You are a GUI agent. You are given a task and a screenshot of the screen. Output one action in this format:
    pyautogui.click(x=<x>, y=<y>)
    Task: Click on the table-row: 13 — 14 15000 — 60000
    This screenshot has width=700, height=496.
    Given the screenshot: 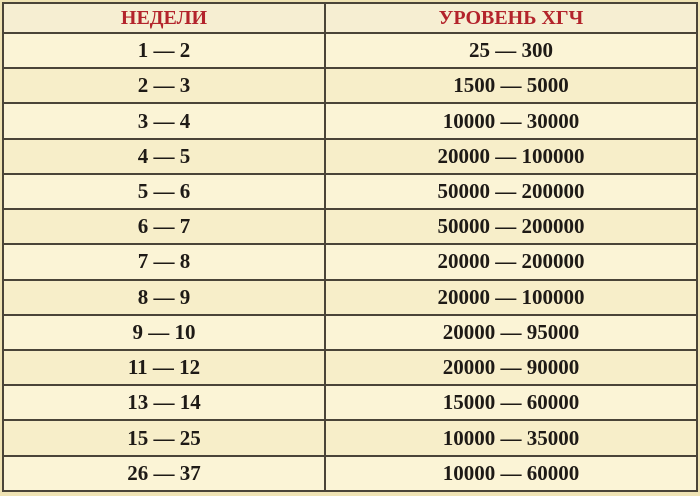 What is the action you would take?
    pyautogui.click(x=350, y=403)
    